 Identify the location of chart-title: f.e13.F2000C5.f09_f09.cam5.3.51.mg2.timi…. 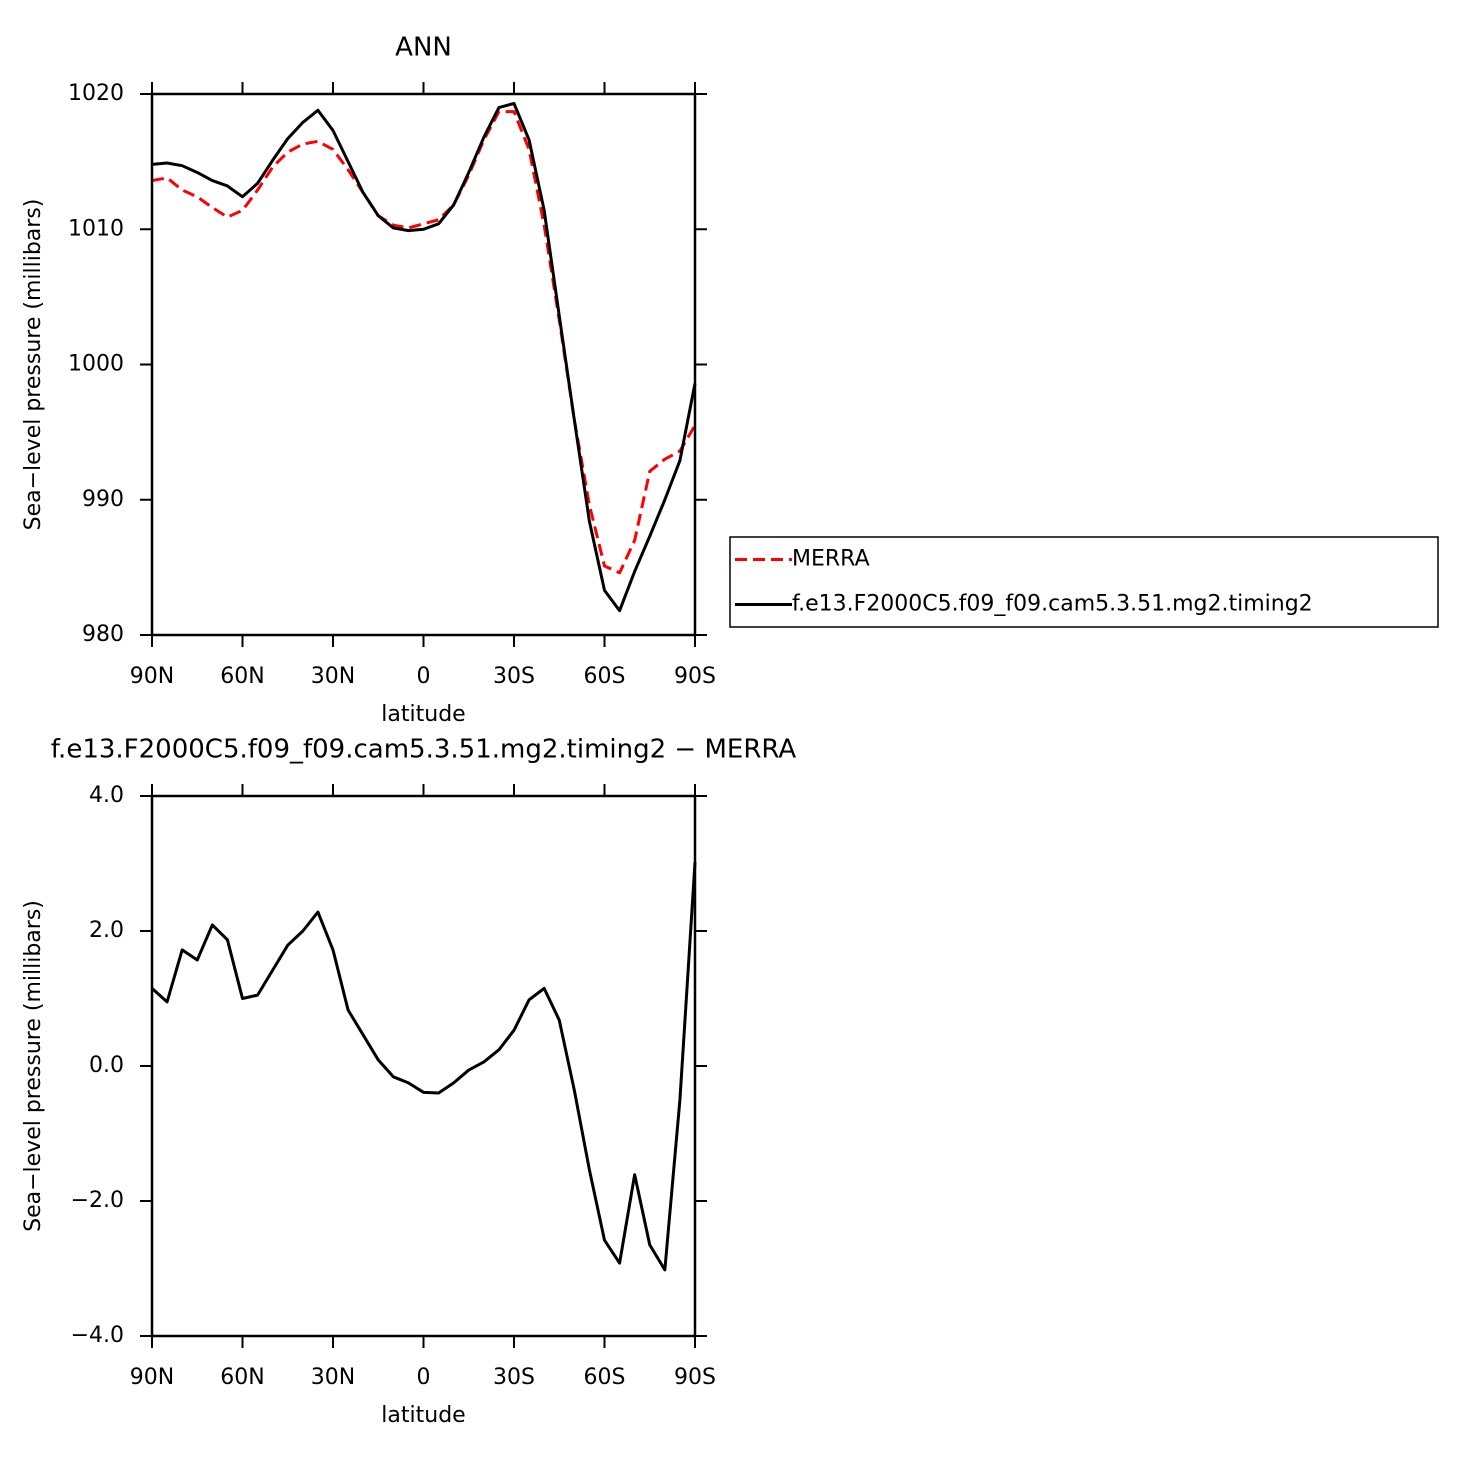
(424, 750).